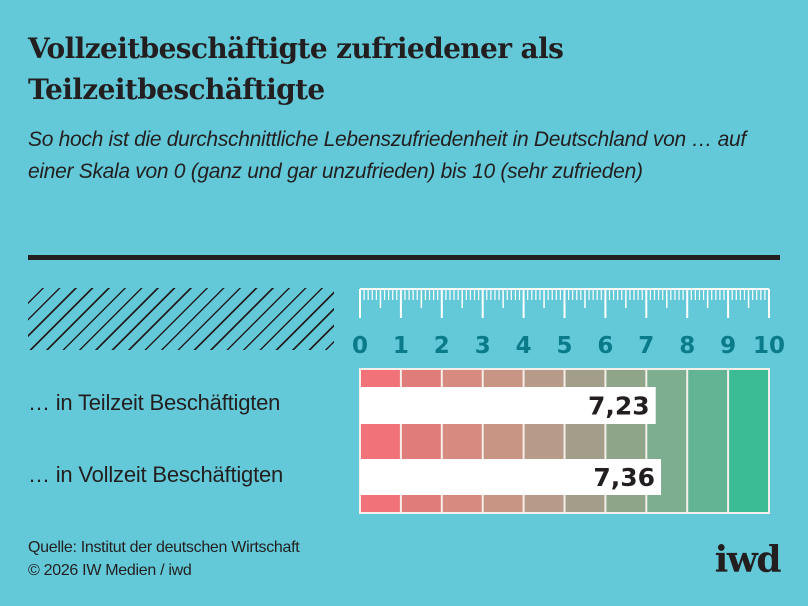 This screenshot has height=606, width=808. What do you see at coordinates (110, 570) in the screenshot?
I see `copyright-text: © 2026 IW Medien / iwd` at bounding box center [110, 570].